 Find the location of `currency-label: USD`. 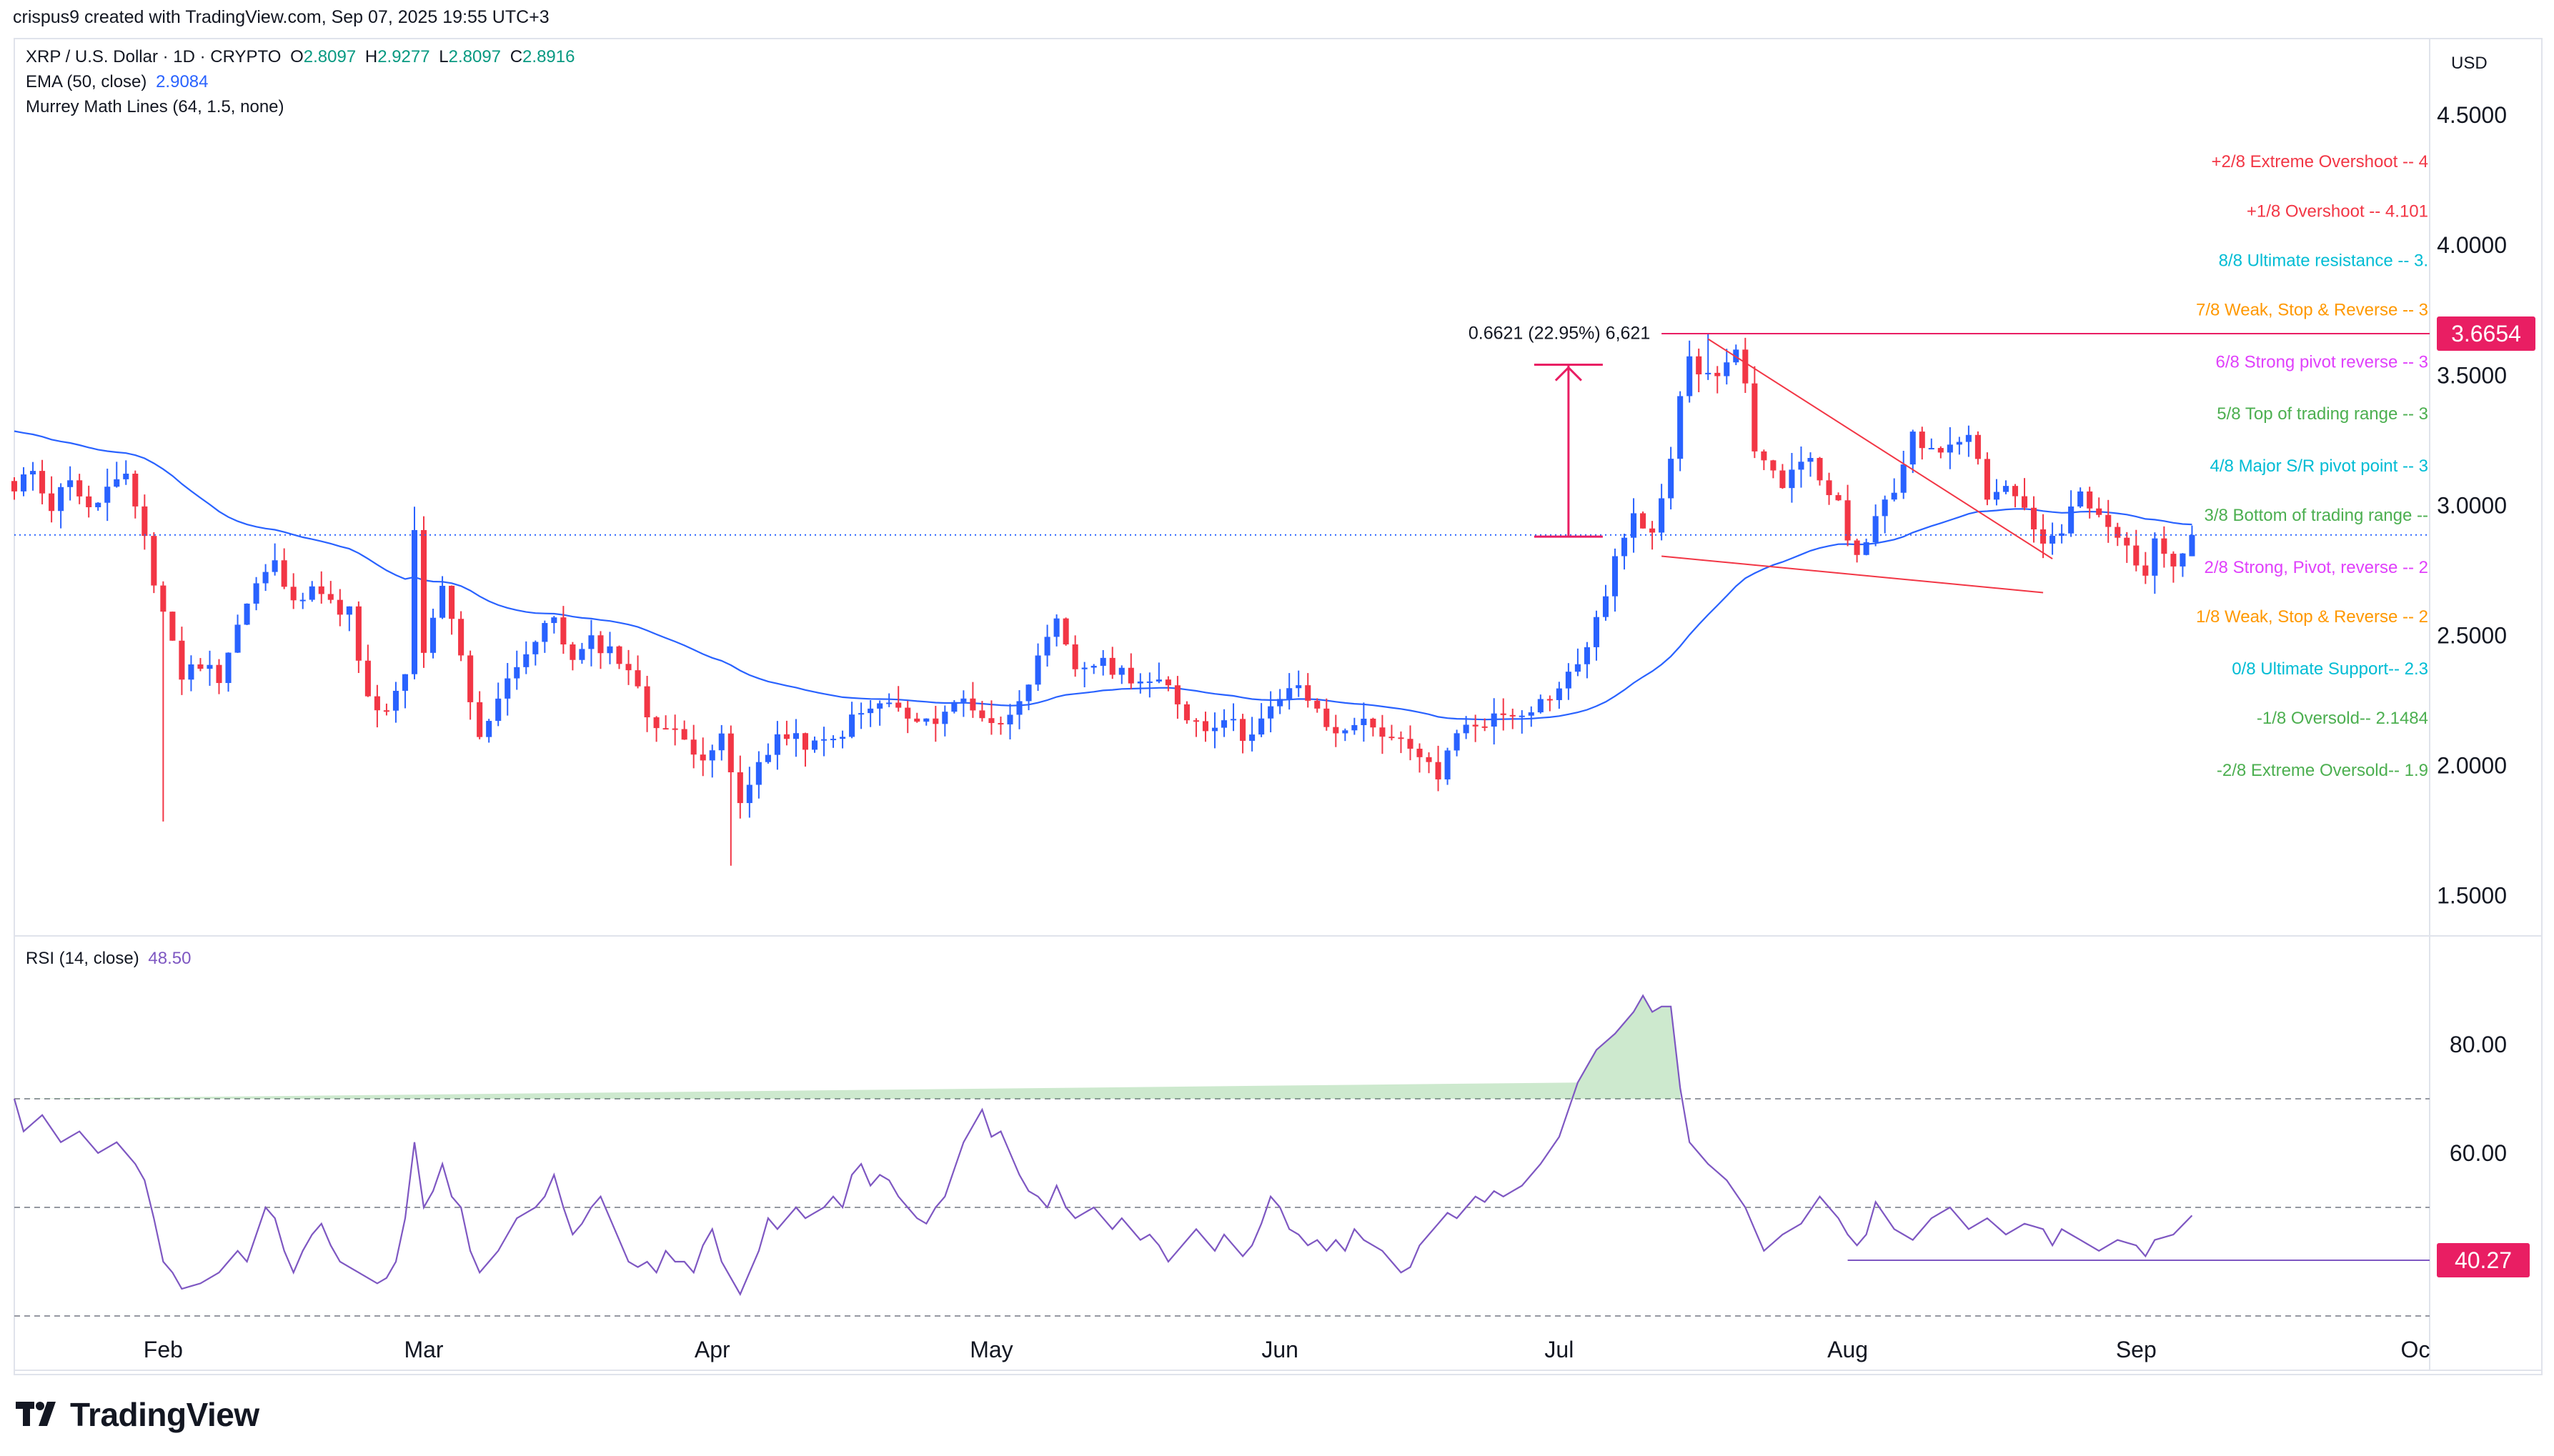

currency-label: USD is located at coordinates (2469, 63).